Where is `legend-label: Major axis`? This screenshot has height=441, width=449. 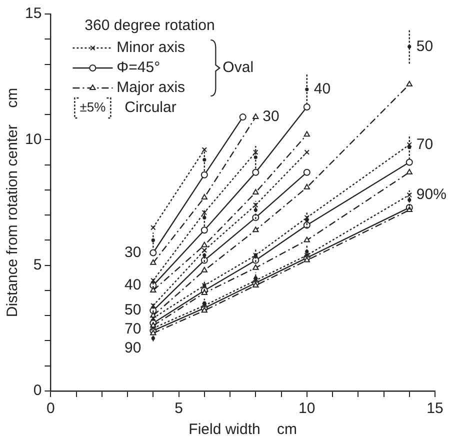
legend-label: Major axis is located at coordinates (151, 87).